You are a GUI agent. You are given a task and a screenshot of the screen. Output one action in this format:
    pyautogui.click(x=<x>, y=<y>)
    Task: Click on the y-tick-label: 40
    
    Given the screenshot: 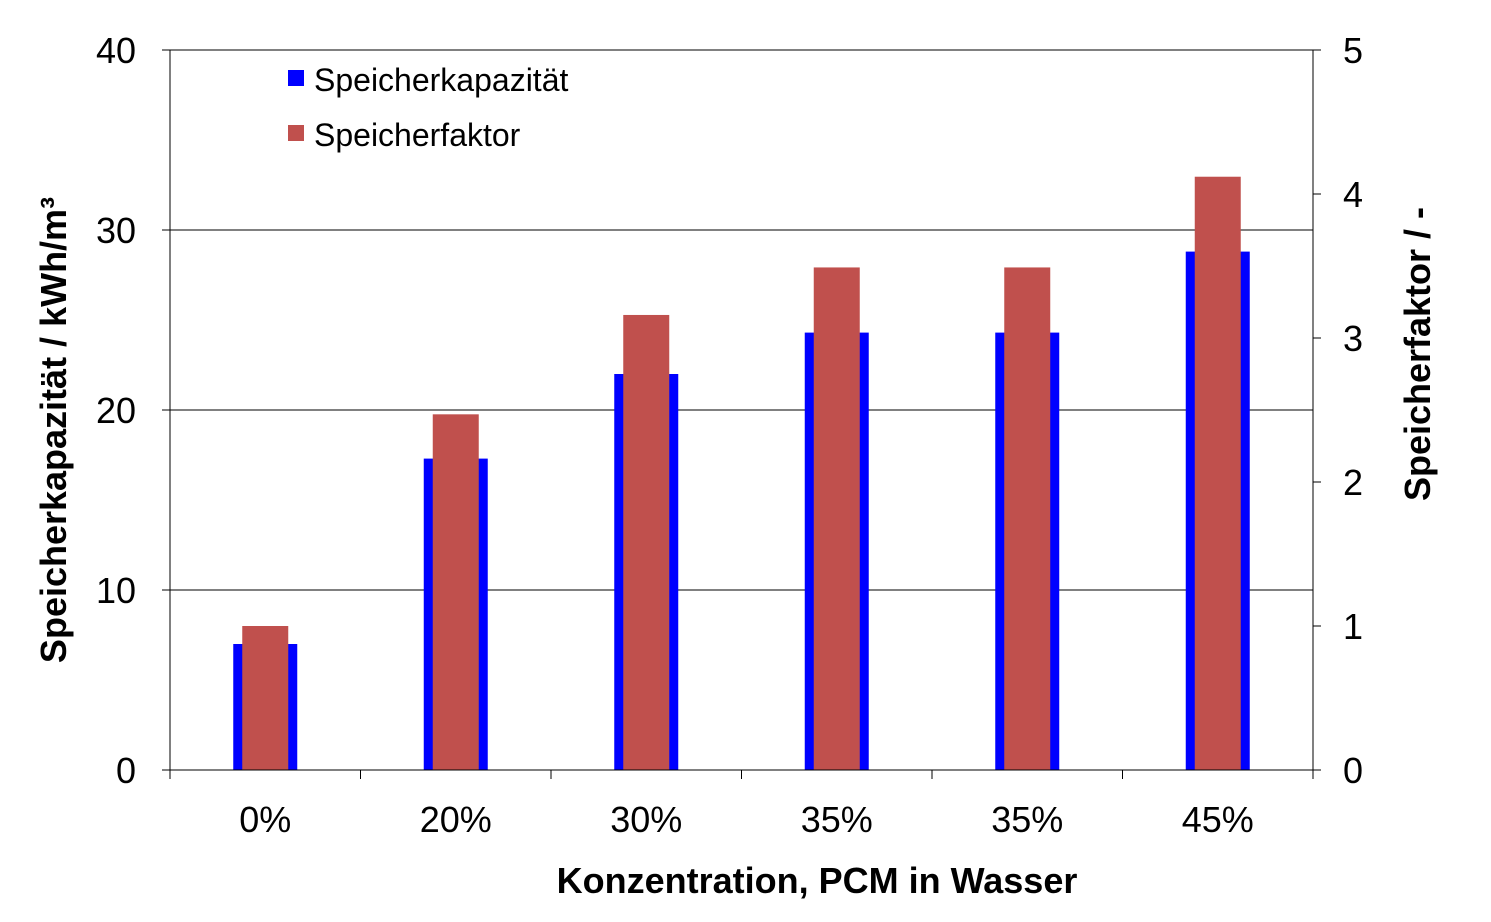 What is the action you would take?
    pyautogui.click(x=116, y=50)
    